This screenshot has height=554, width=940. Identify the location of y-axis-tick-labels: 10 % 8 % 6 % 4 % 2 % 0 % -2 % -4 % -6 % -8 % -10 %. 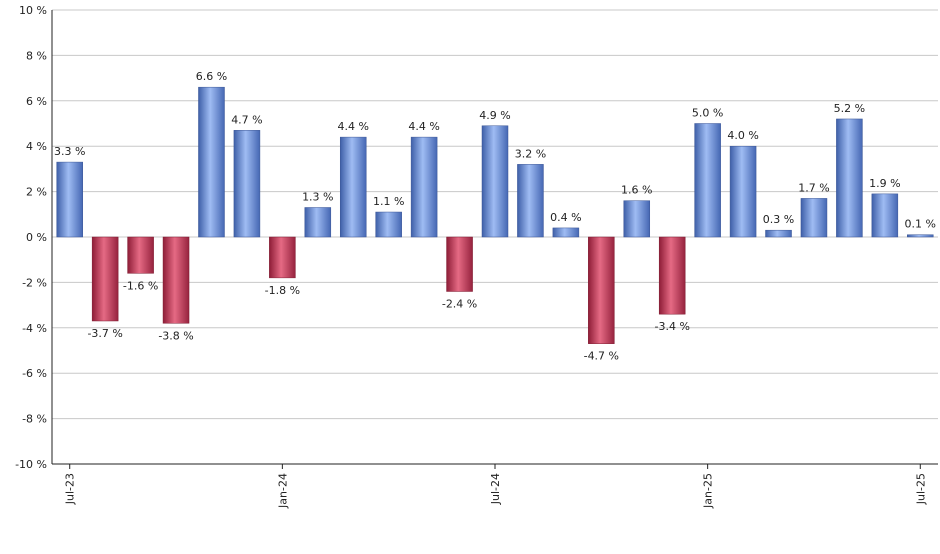
(31, 237).